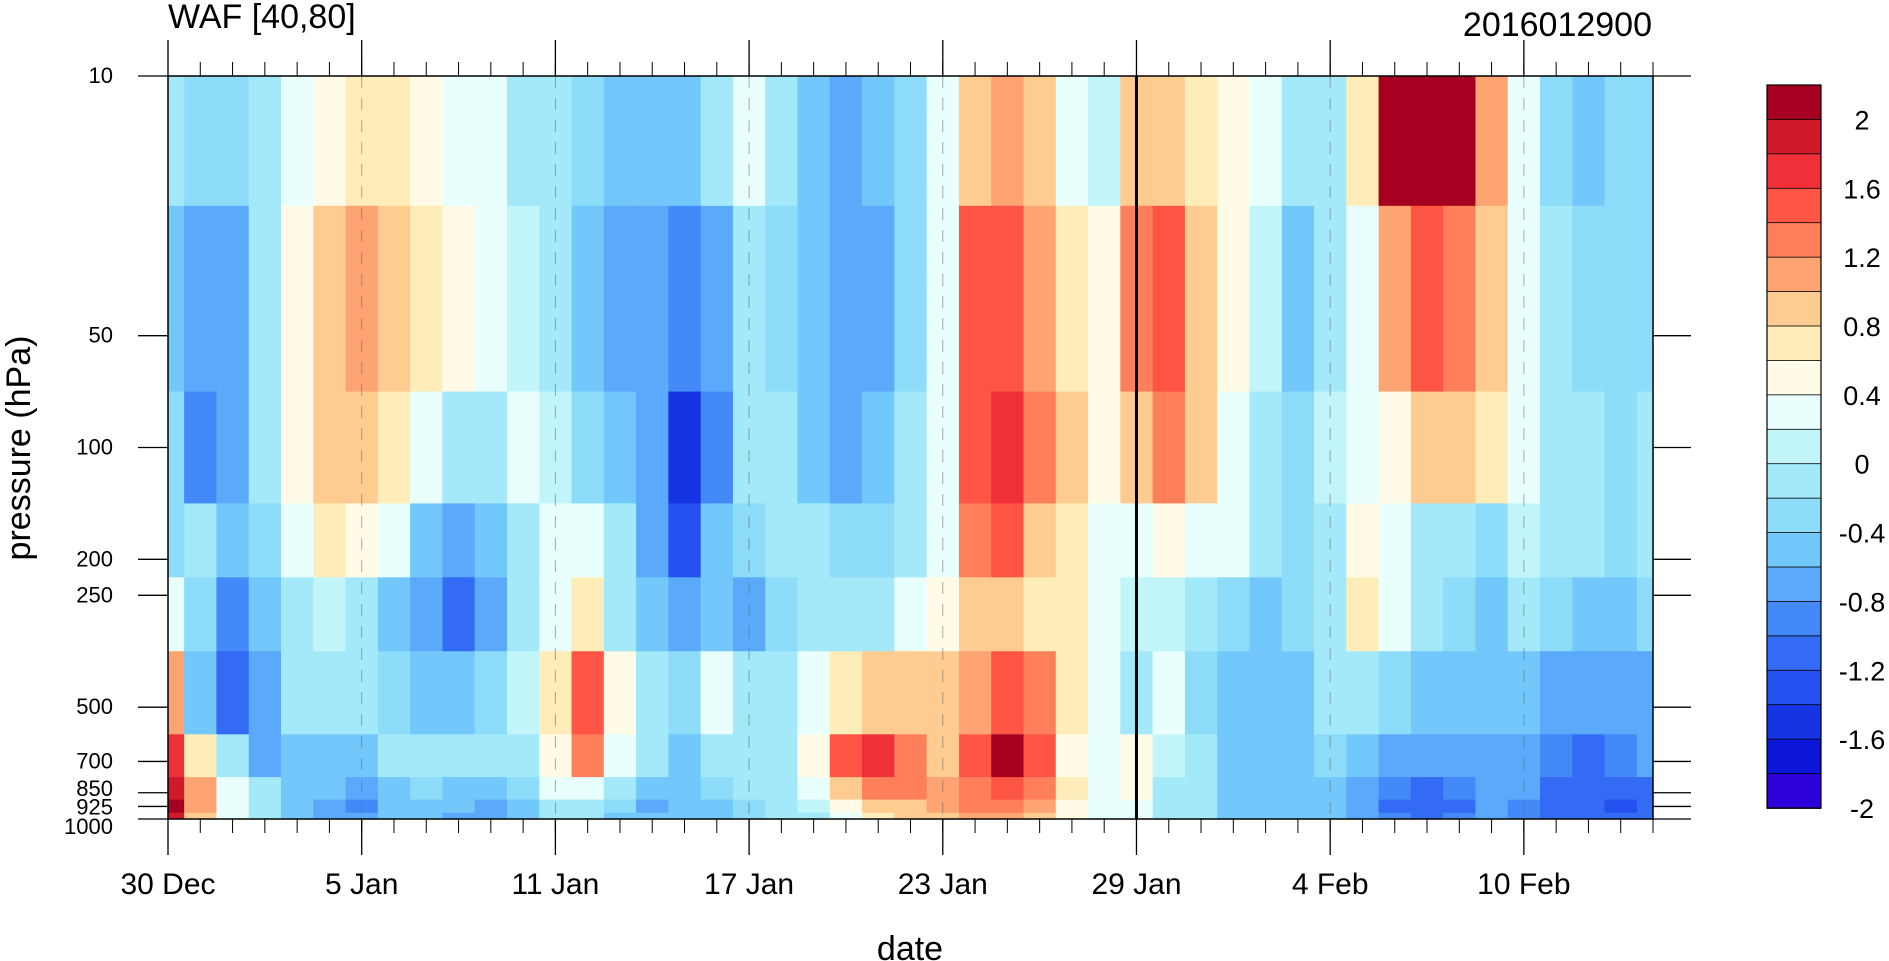 Image resolution: width=1889 pixels, height=961 pixels. What do you see at coordinates (943, 884) in the screenshot?
I see `x-tick-label: 23 Jan` at bounding box center [943, 884].